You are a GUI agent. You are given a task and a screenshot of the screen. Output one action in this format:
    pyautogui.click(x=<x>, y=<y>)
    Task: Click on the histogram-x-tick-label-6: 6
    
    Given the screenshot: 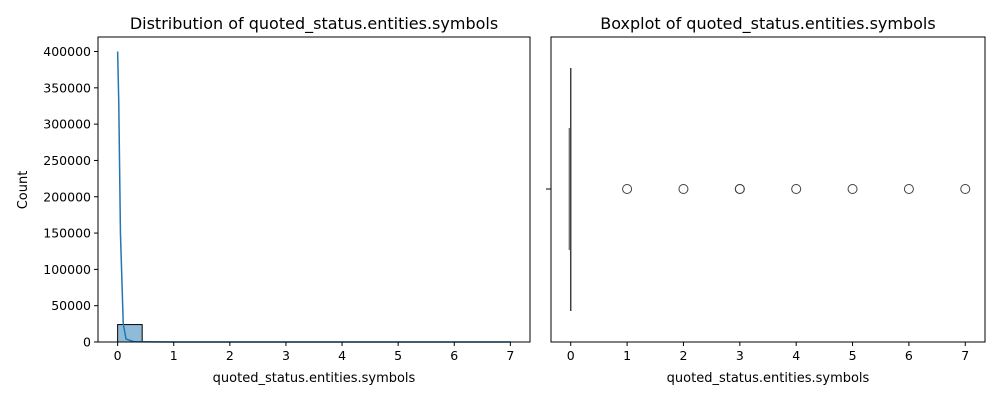 What is the action you would take?
    pyautogui.click(x=454, y=355)
    